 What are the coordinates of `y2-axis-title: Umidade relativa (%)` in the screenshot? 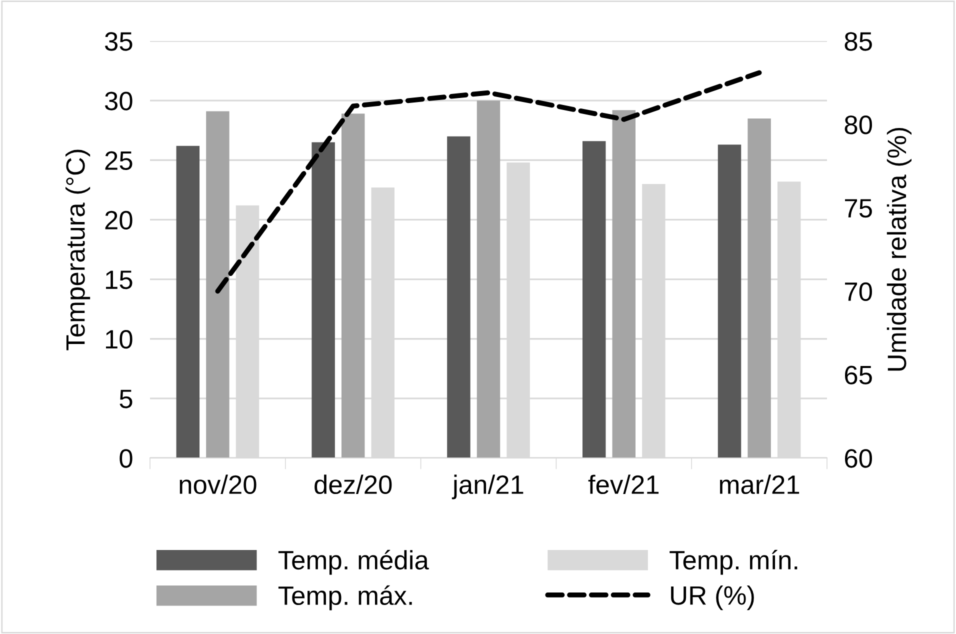 It's located at (899, 249).